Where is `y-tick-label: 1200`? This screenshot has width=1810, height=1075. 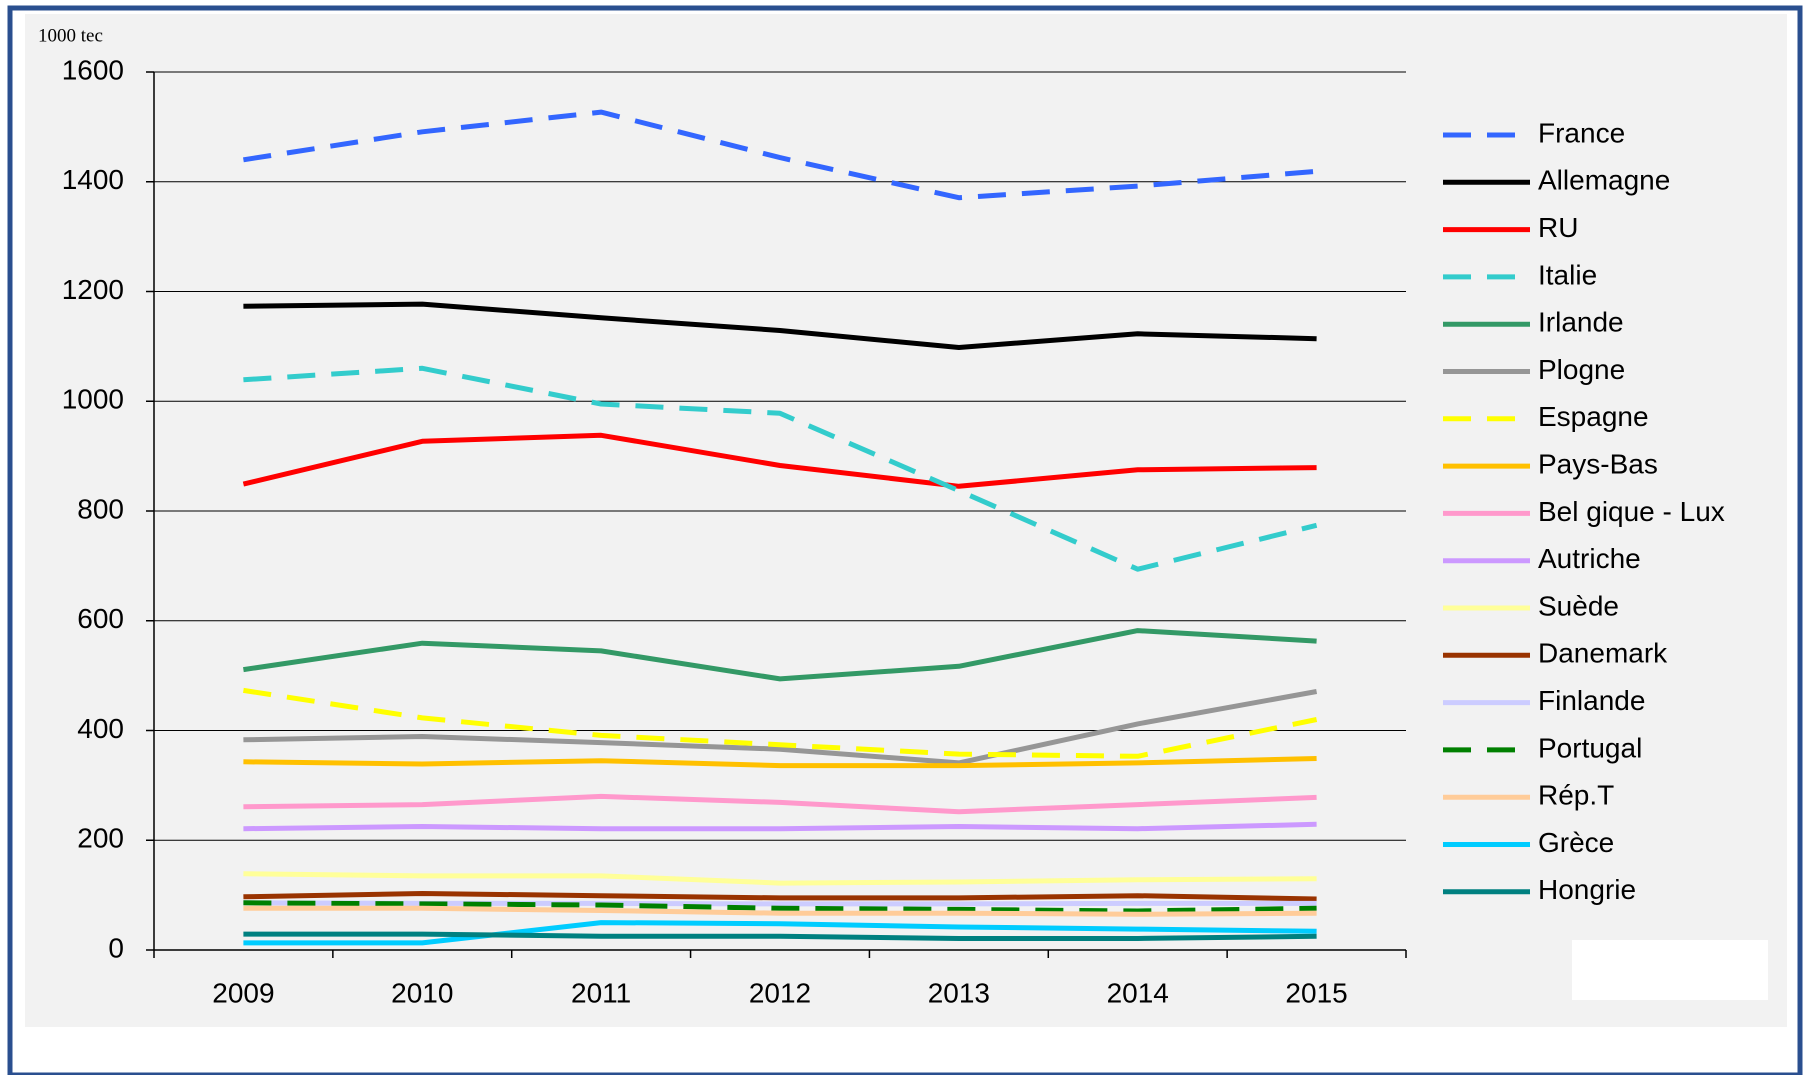 y-tick-label: 1200 is located at coordinates (93, 289).